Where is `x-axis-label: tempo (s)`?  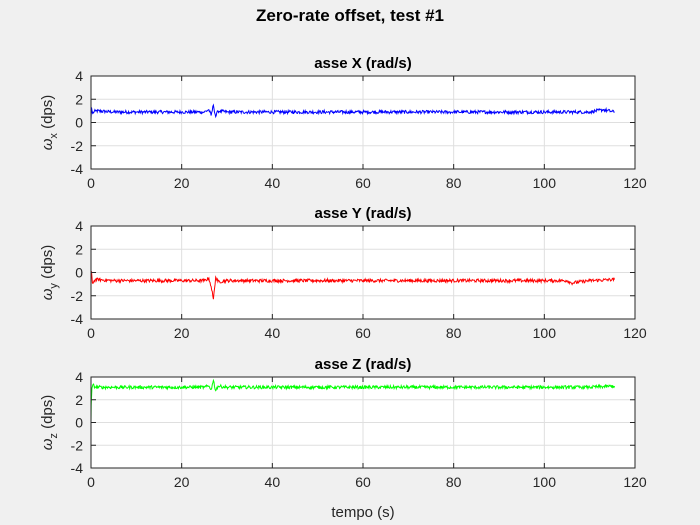
x-axis-label: tempo (s) is located at coordinates (362, 512).